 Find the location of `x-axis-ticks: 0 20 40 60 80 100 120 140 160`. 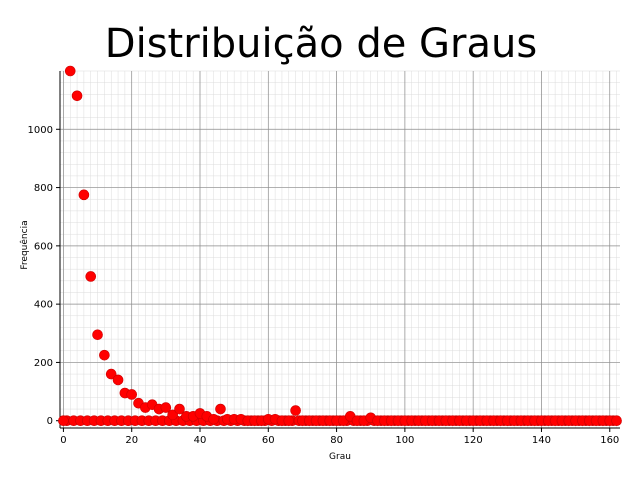

x-axis-ticks: 0 20 40 60 80 100 120 140 160 is located at coordinates (339, 437).